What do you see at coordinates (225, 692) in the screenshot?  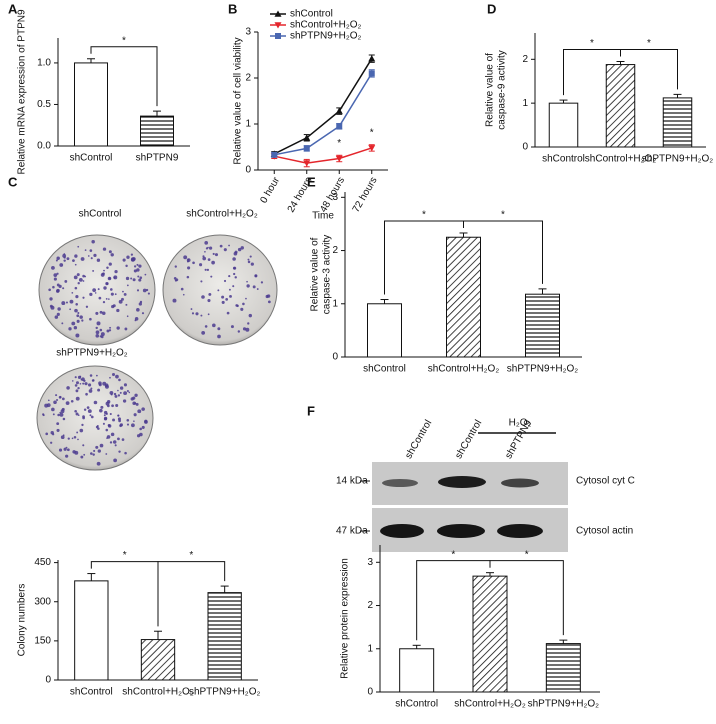 I see `x-tick-label: shPTPN9+H₂O₂` at bounding box center [225, 692].